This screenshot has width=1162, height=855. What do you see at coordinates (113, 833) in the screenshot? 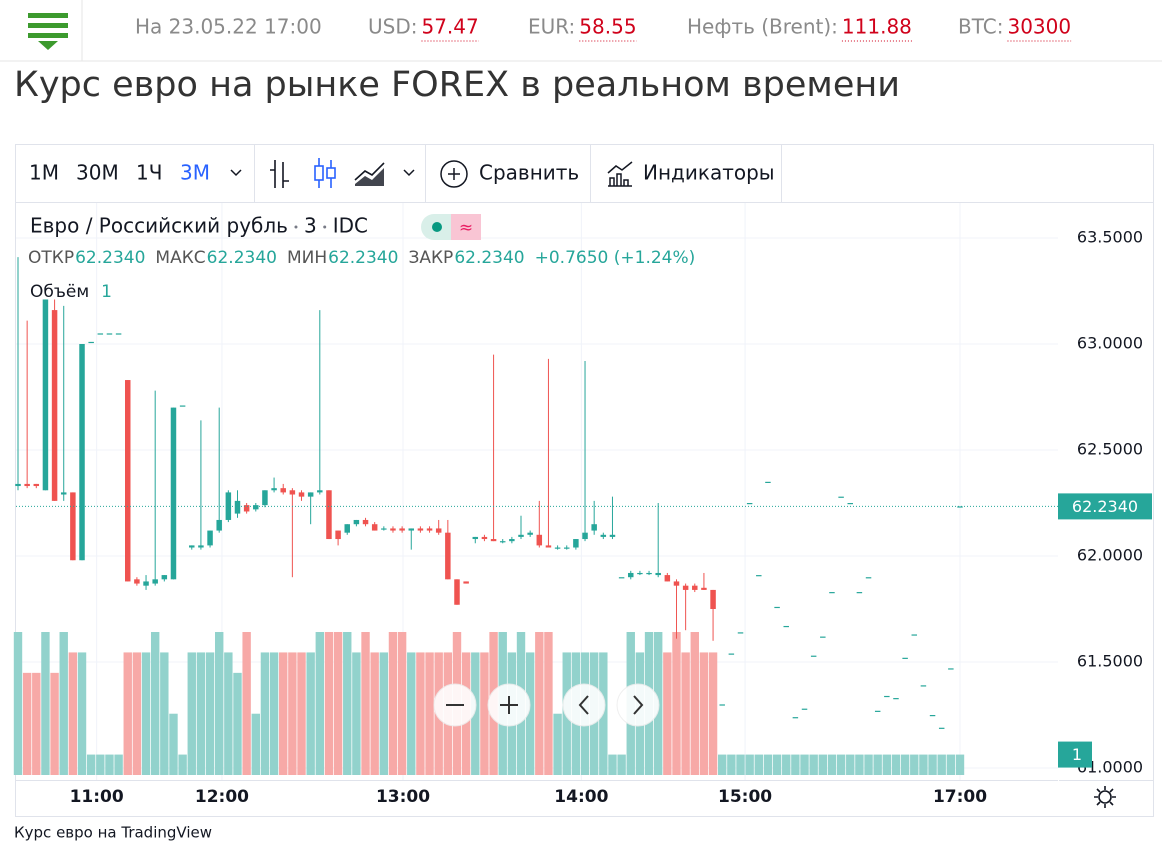
I see `footer-link: Курс евро на TradingView` at bounding box center [113, 833].